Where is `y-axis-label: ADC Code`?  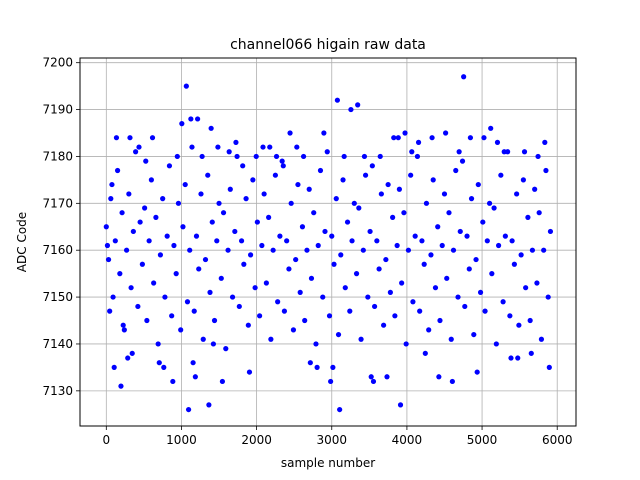 y-axis-label: ADC Code is located at coordinates (22, 242).